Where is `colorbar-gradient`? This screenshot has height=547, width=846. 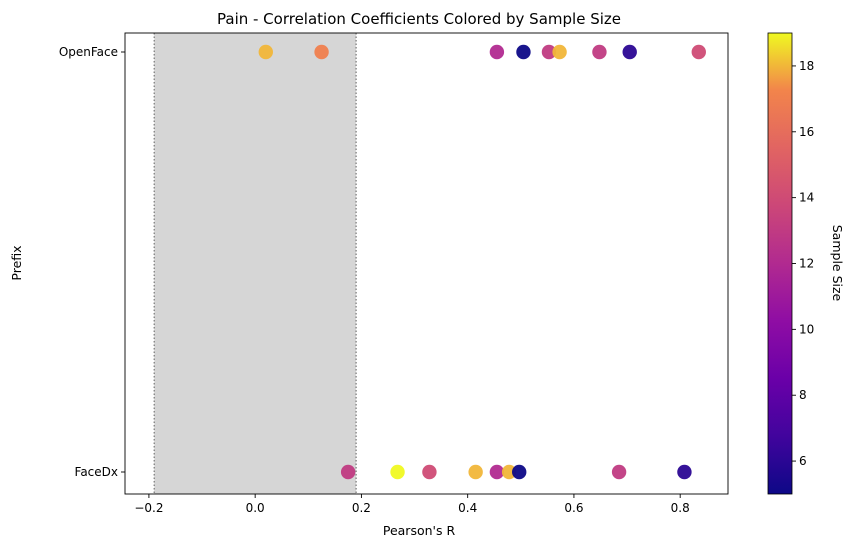 colorbar-gradient is located at coordinates (780, 263).